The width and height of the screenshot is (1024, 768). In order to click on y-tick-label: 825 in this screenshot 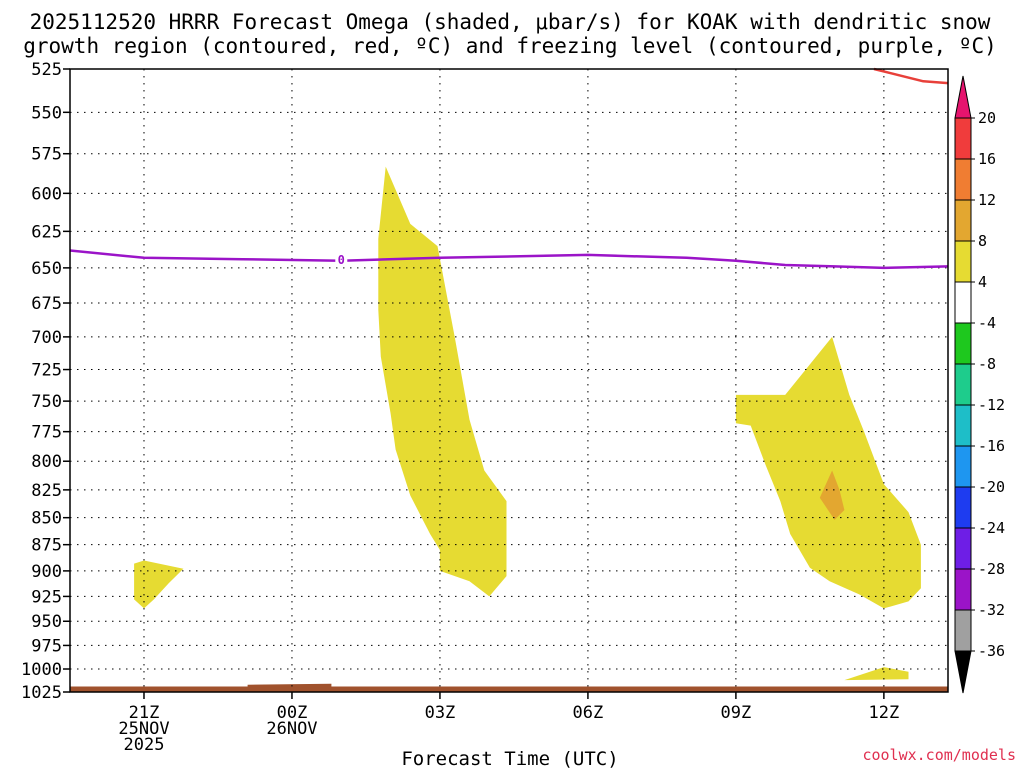, I will do `click(46, 491)`.